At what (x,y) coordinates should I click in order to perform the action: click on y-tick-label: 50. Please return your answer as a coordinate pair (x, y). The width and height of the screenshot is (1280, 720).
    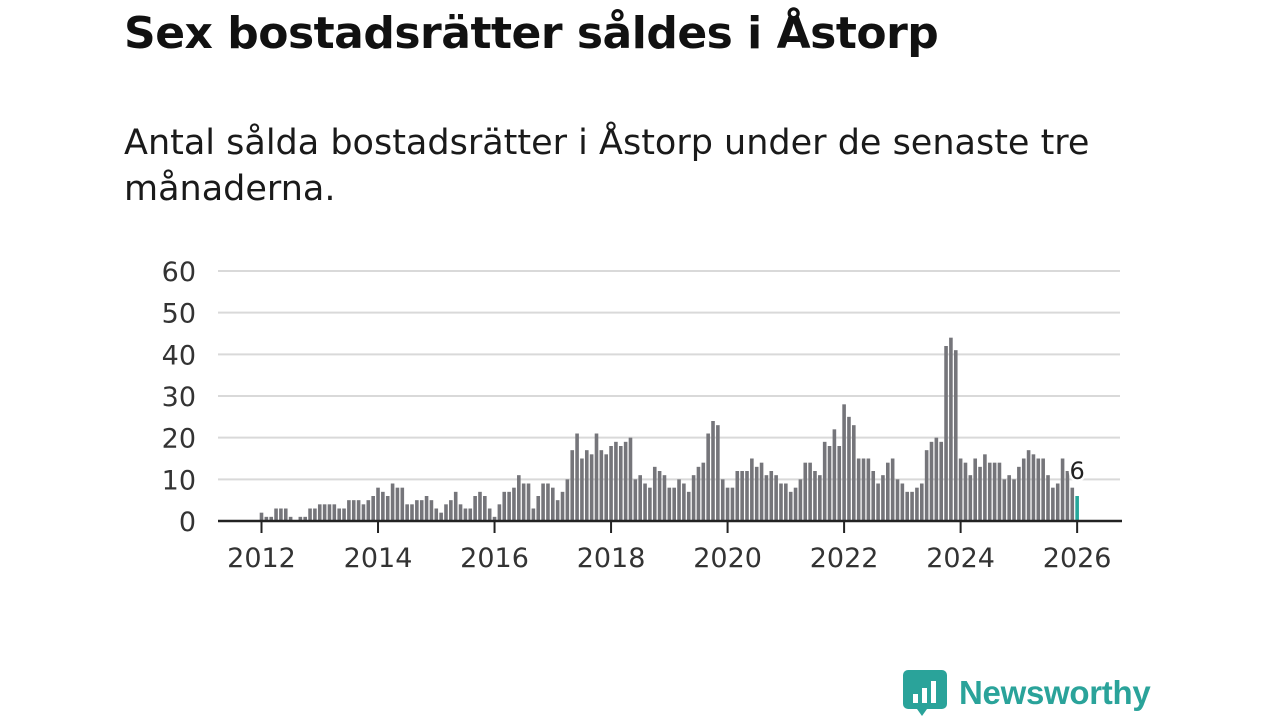
    Looking at the image, I should click on (179, 314).